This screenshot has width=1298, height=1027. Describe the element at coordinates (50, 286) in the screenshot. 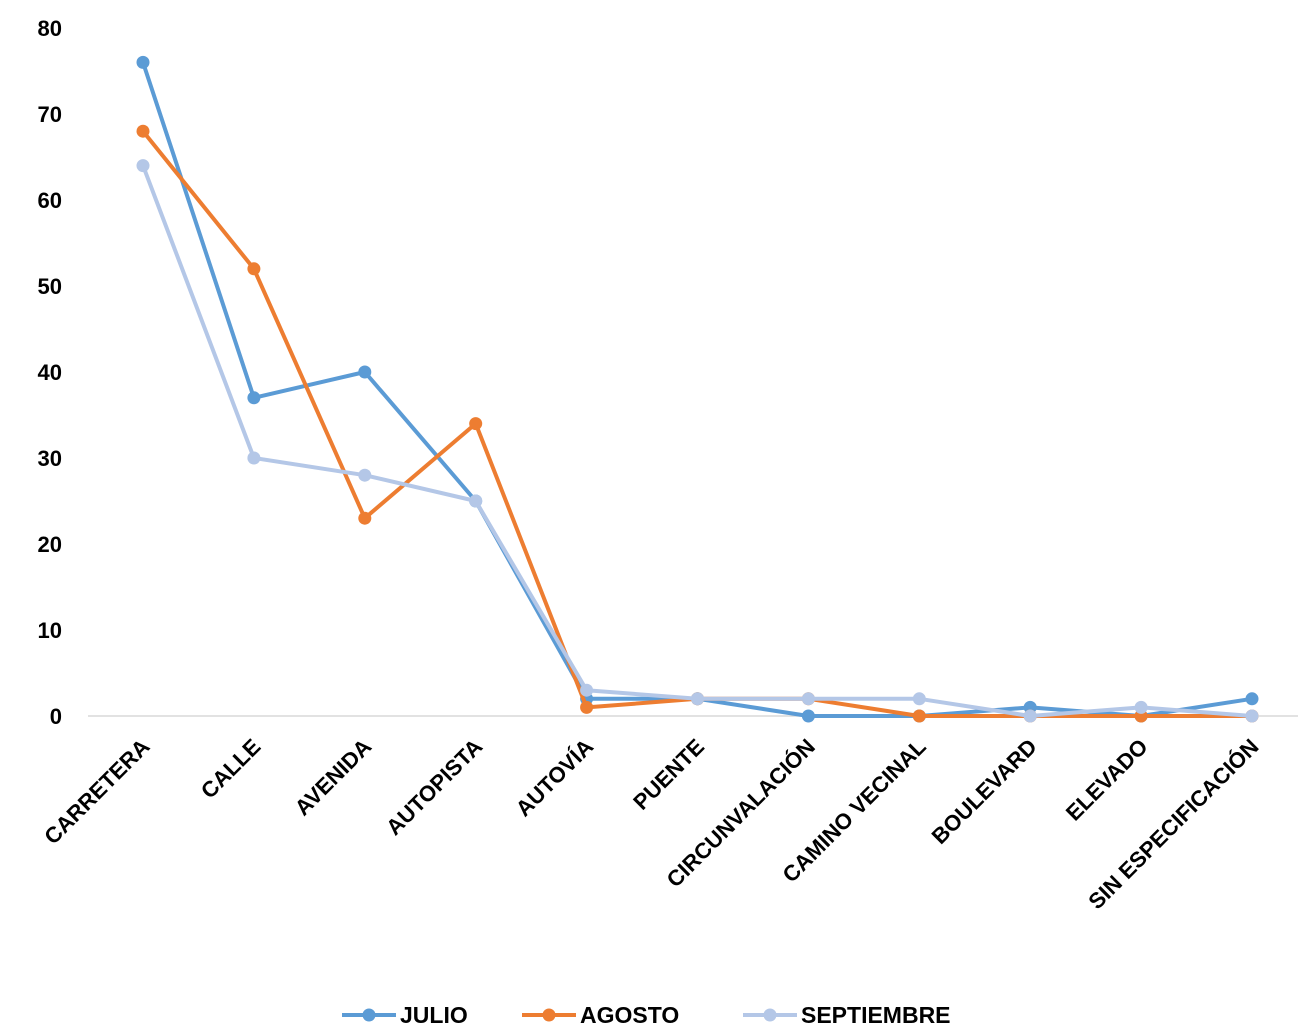

I see `y-tick-label: 50` at that location.